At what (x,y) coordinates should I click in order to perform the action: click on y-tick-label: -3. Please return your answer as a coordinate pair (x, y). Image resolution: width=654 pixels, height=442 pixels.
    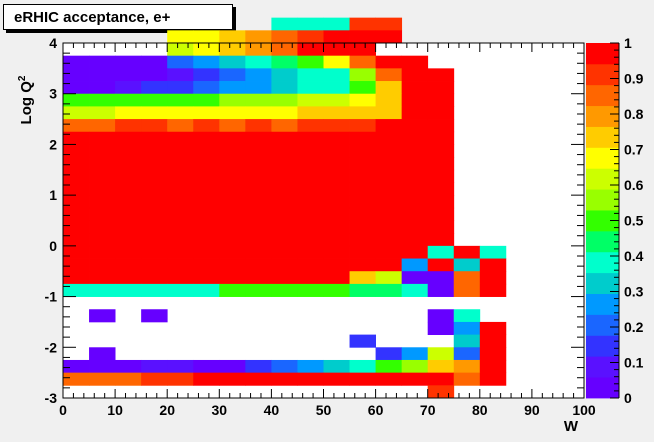
    Looking at the image, I should click on (51, 398).